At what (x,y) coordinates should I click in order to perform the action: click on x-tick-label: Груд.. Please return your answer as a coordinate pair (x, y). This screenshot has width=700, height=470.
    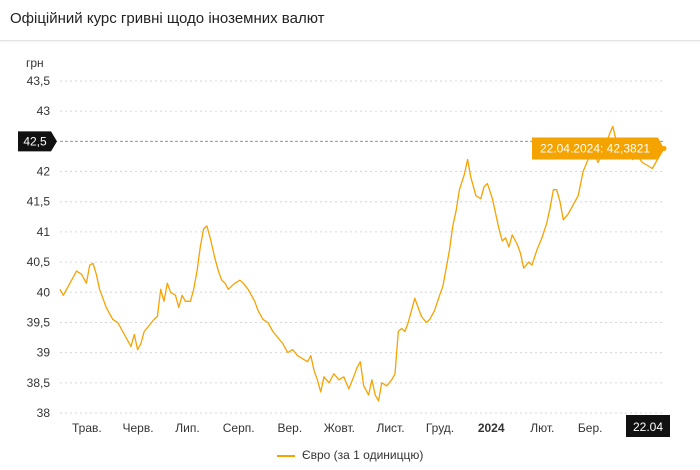
    Looking at the image, I should click on (440, 428).